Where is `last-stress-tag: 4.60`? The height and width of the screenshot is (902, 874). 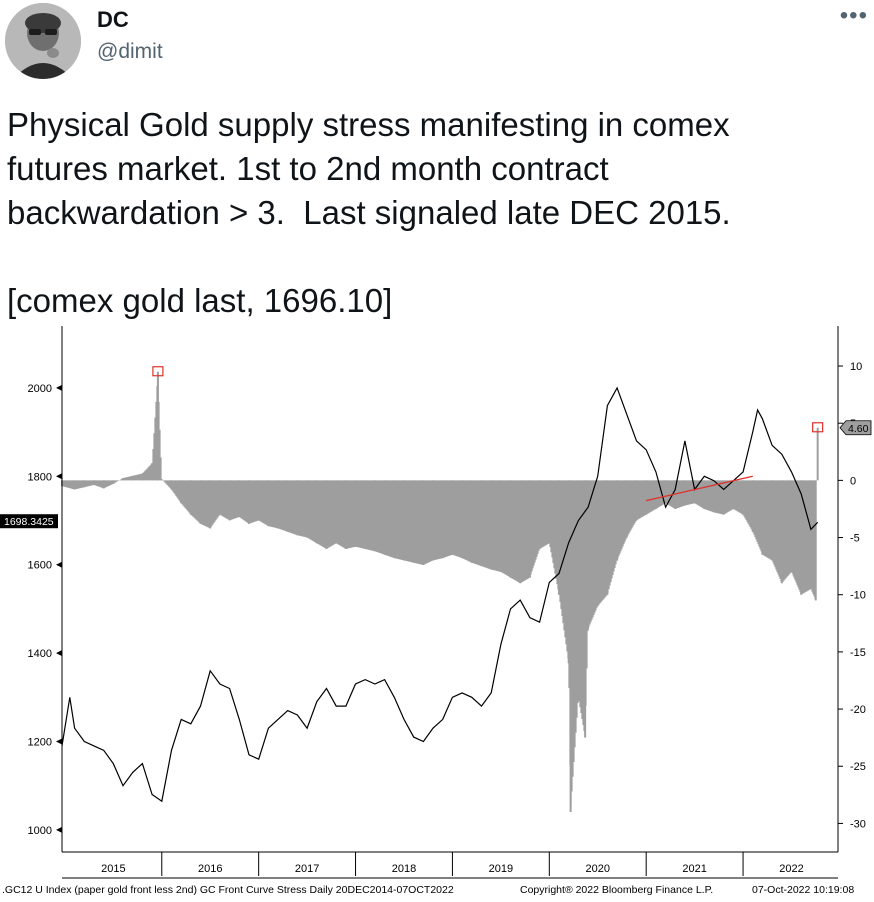 last-stress-tag: 4.60 is located at coordinates (858, 429).